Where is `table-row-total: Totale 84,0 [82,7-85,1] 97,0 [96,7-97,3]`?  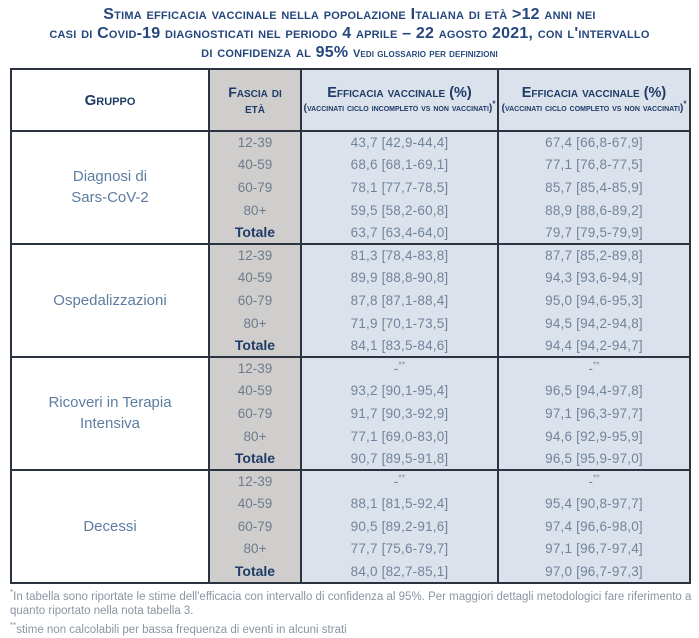 table-row-total: Totale 84,0 [82,7-85,1] 97,0 [96,7-97,3] is located at coordinates (350, 571).